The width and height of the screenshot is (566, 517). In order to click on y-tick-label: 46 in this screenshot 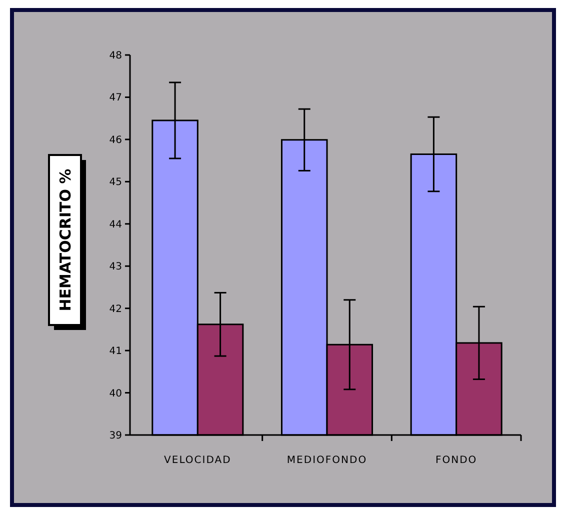, I will do `click(115, 140)`.